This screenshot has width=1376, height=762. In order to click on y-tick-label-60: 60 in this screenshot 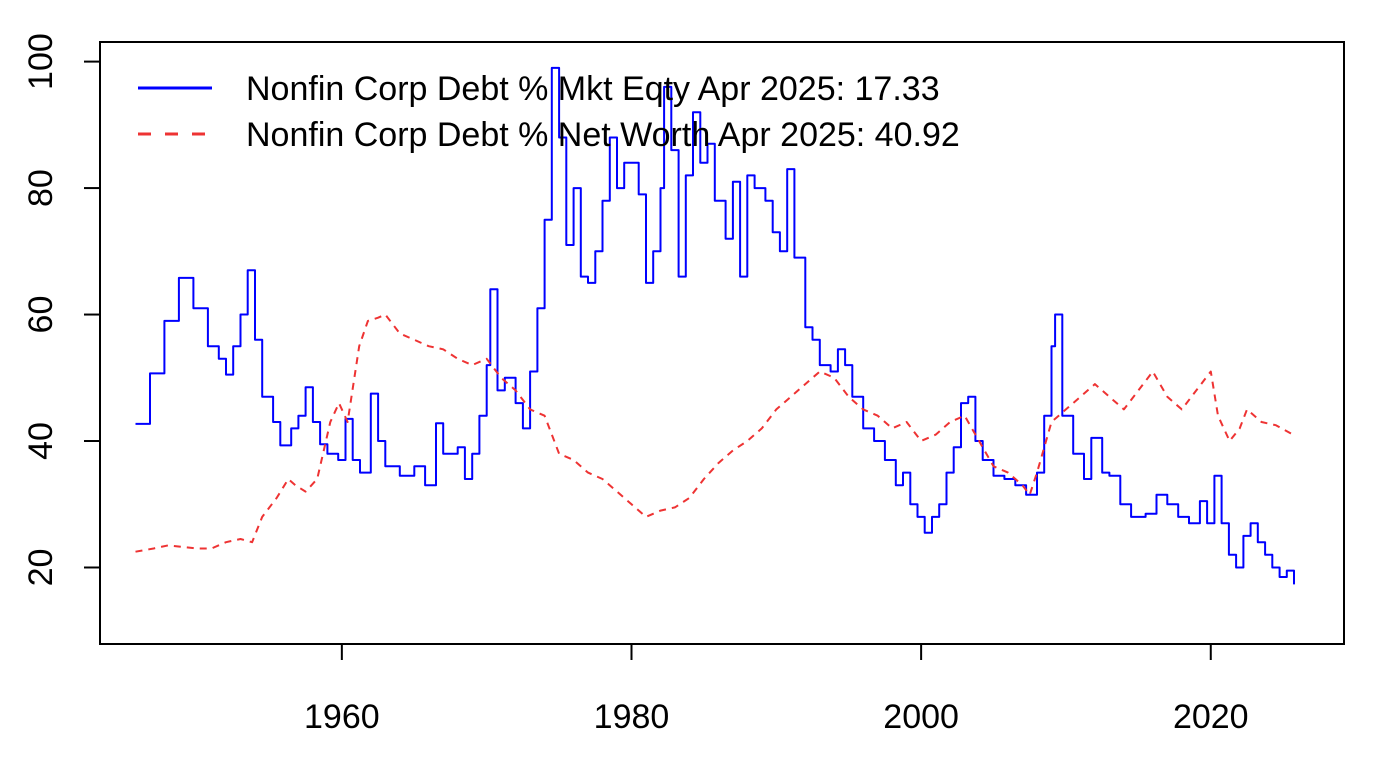, I will do `click(41, 315)`.